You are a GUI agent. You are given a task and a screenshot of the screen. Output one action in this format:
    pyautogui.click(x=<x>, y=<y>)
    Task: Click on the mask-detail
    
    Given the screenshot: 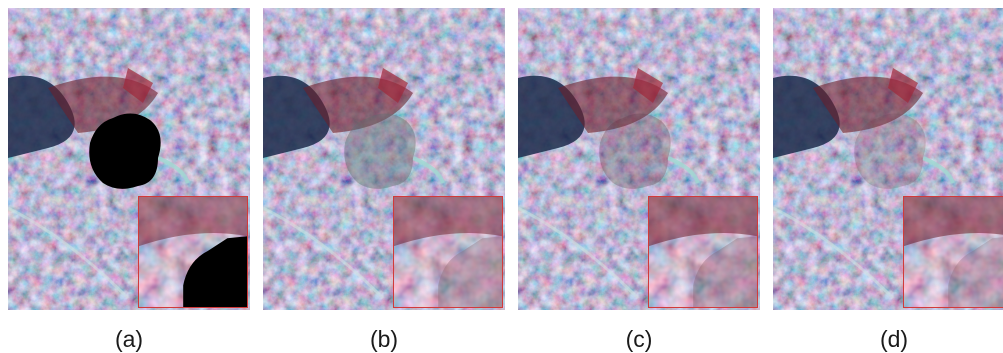 What is the action you would take?
    pyautogui.click(x=215, y=271)
    